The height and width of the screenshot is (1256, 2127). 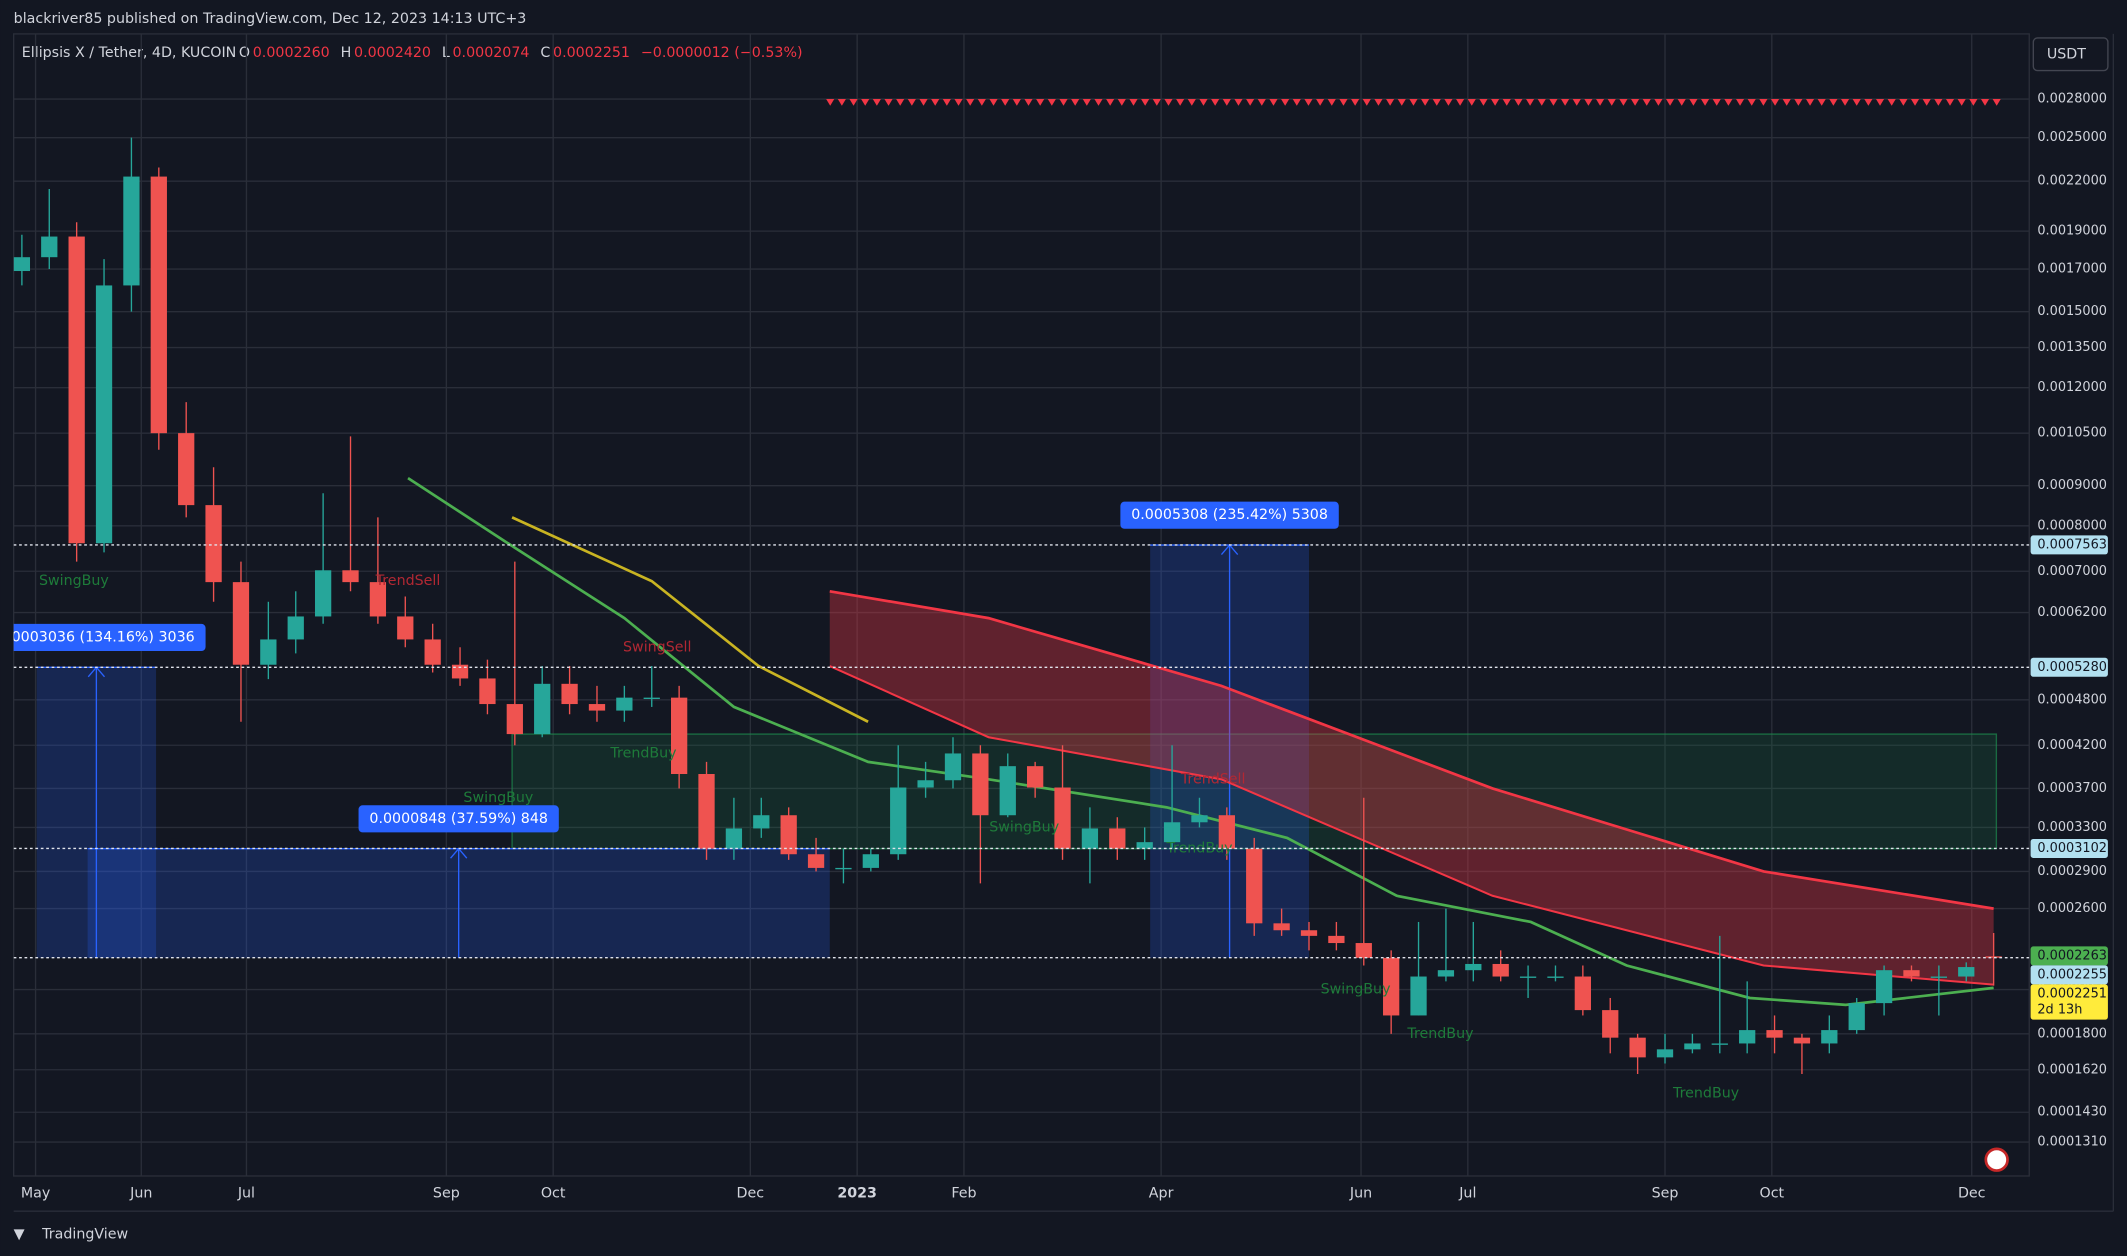 What do you see at coordinates (2072, 137) in the screenshot?
I see `y-tick-label: 0.0025000` at bounding box center [2072, 137].